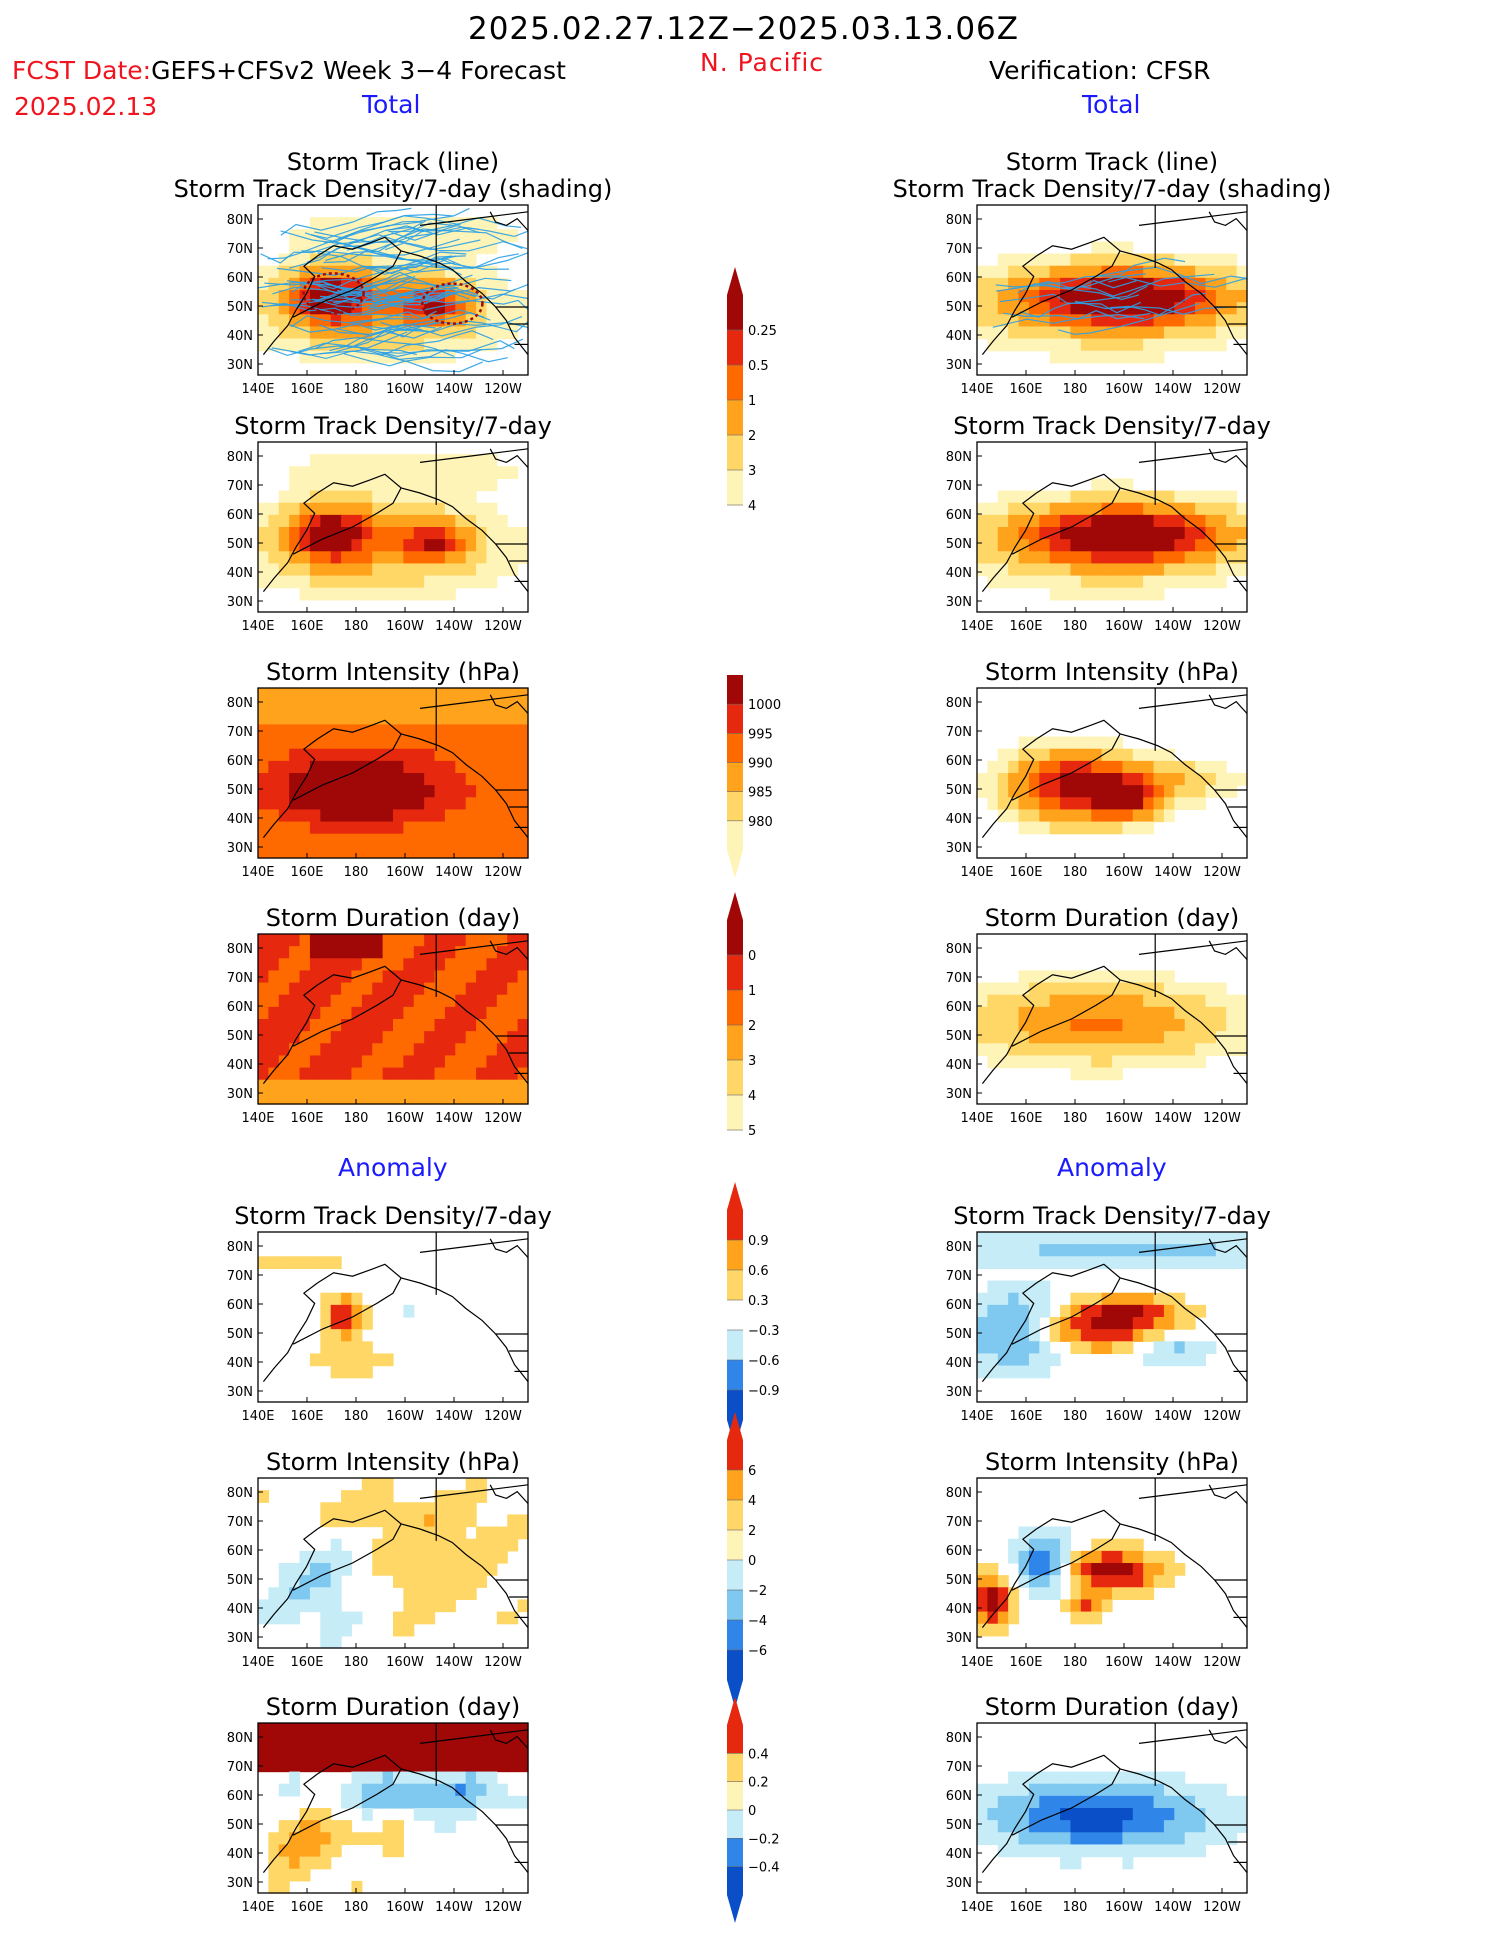 The image size is (1487, 1945). Describe the element at coordinates (1124, 1118) in the screenshot. I see `verification-total-duration-x-tick-label: 160W` at that location.